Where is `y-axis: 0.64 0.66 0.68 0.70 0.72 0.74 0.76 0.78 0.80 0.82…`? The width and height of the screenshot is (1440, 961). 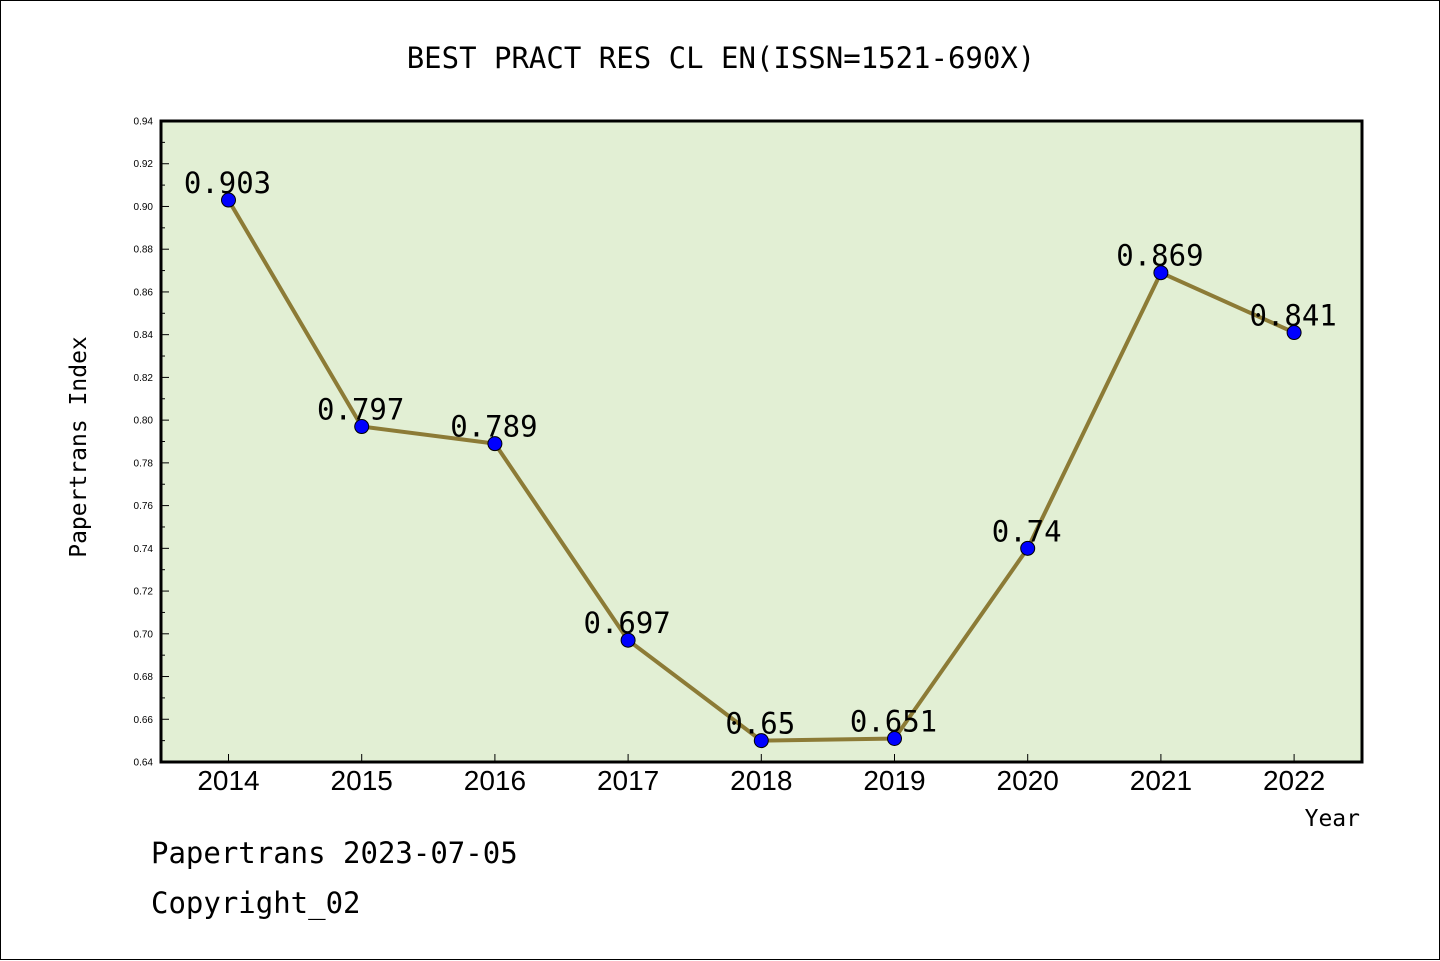 y-axis: 0.64 0.66 0.68 0.70 0.72 0.74 0.76 0.78 0.80 0.82… is located at coordinates (151, 443).